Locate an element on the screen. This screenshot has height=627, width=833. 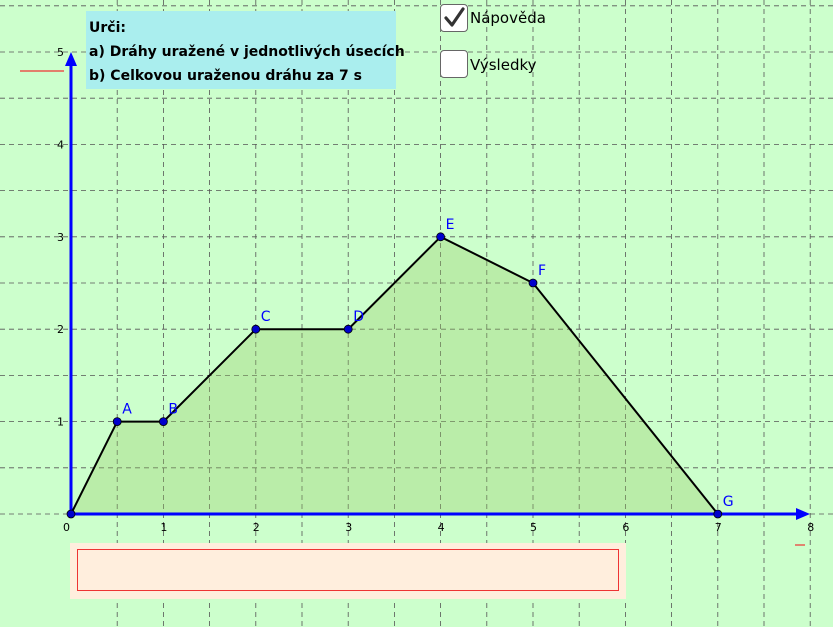
x-tick-label: 0 is located at coordinates (66, 527).